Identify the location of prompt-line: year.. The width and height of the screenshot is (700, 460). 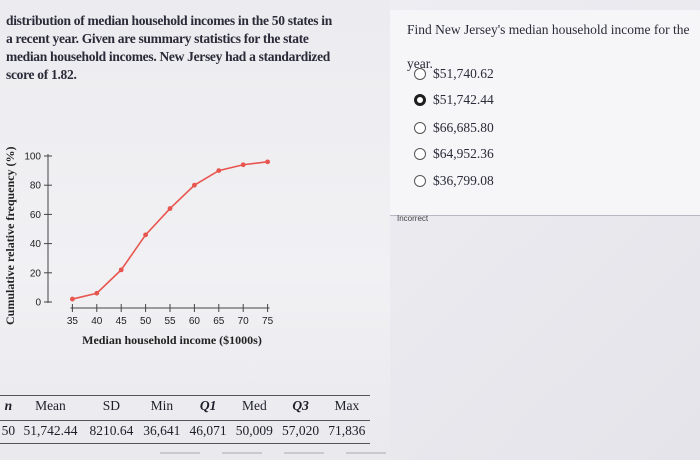
(420, 63).